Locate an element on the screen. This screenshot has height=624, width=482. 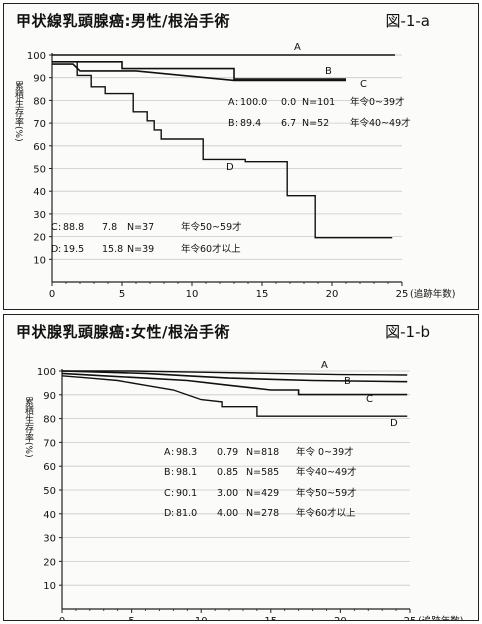
stat-se: 4.00 is located at coordinates (227, 513).